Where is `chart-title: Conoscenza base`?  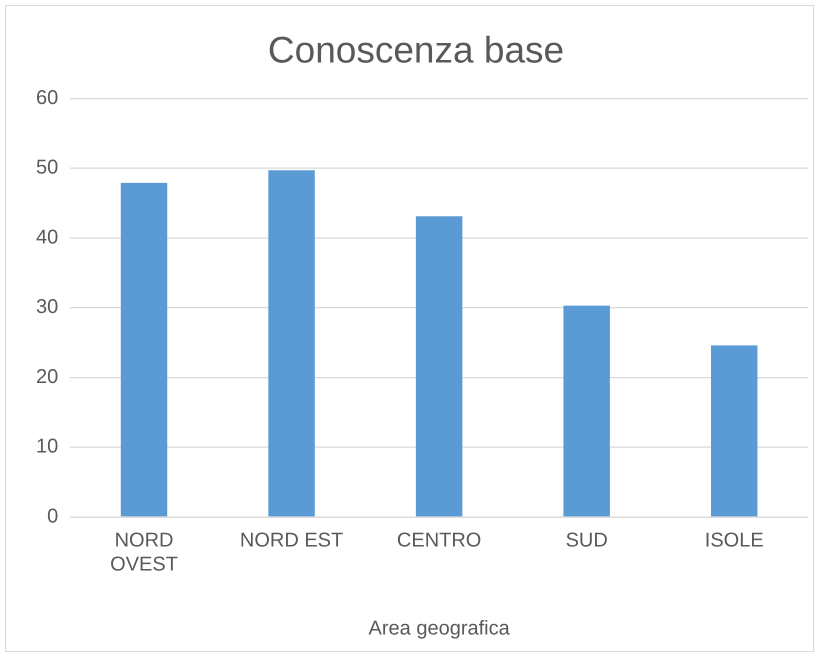
chart-title: Conoscenza base is located at coordinates (416, 49).